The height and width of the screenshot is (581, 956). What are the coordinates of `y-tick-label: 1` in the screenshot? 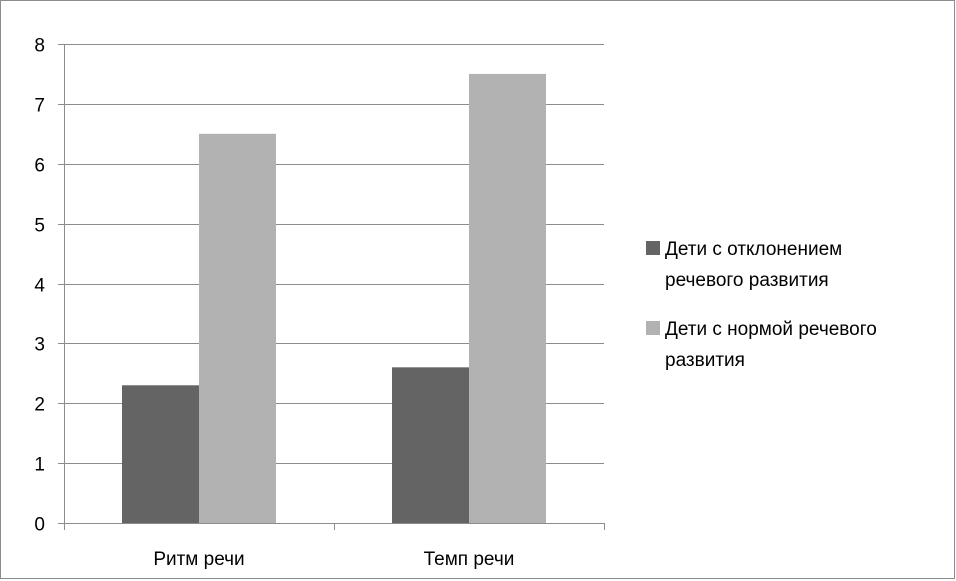 It's located at (39, 465).